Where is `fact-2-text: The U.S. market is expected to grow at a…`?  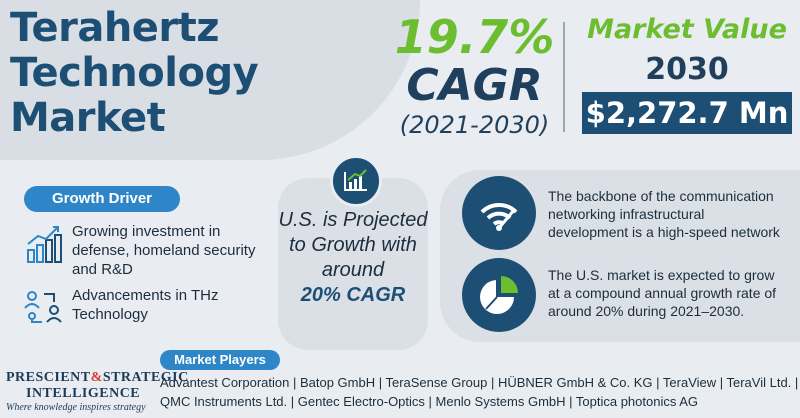
fact-2-text: The U.S. market is expected to grow at a… is located at coordinates (662, 293).